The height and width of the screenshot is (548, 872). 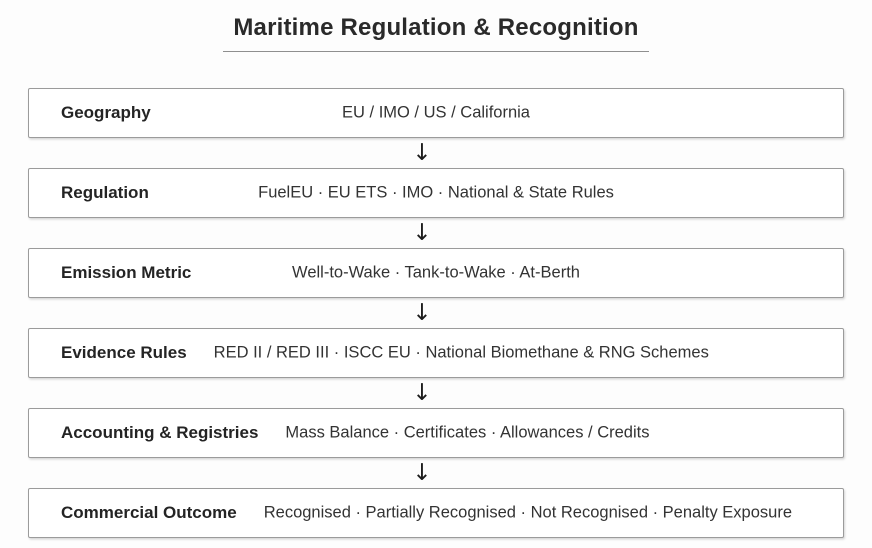 I want to click on flow-step-label: Accounting & Registries, so click(x=160, y=432).